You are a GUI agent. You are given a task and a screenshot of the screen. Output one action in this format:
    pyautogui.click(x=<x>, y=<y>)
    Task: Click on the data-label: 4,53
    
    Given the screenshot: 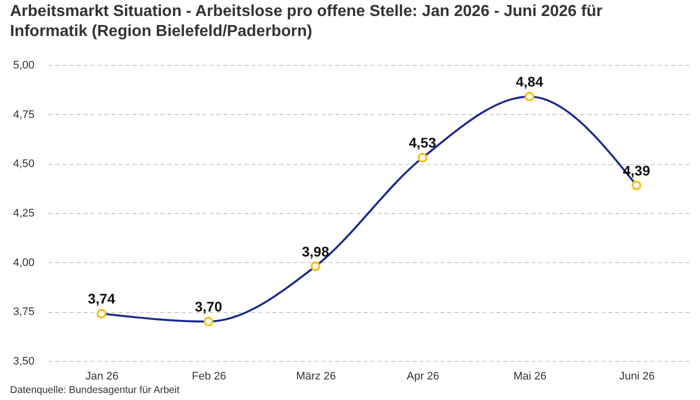 What is the action you would take?
    pyautogui.click(x=422, y=142)
    